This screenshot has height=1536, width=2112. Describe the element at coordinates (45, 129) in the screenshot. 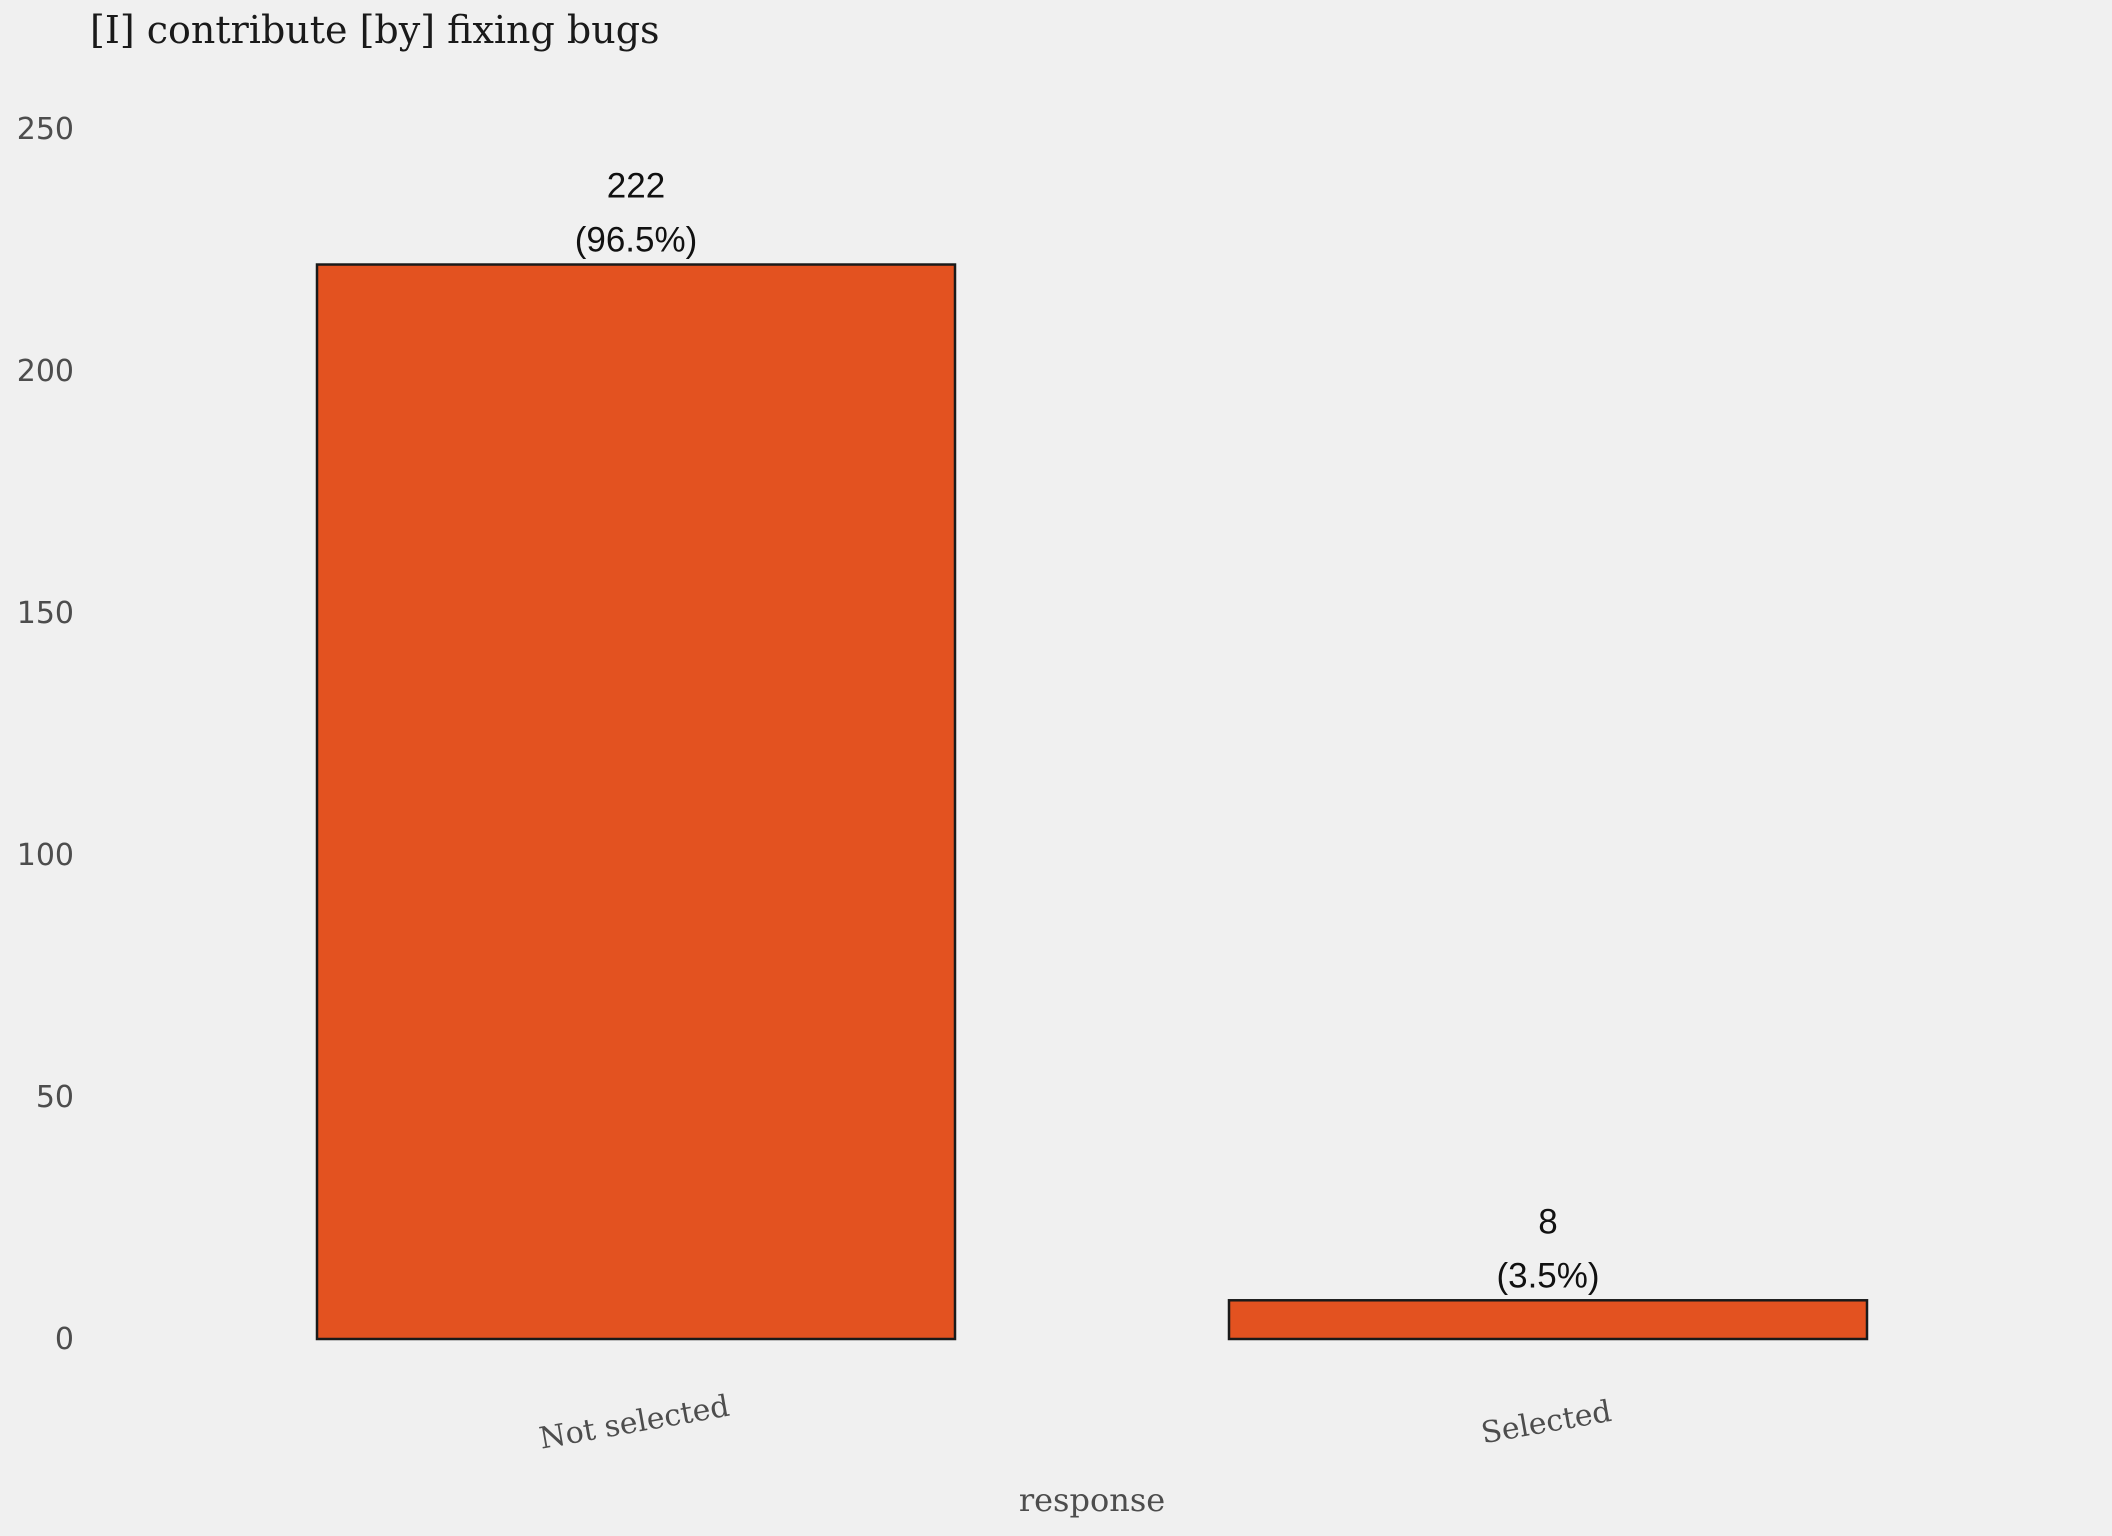

I see `y-tick-label: 250` at that location.